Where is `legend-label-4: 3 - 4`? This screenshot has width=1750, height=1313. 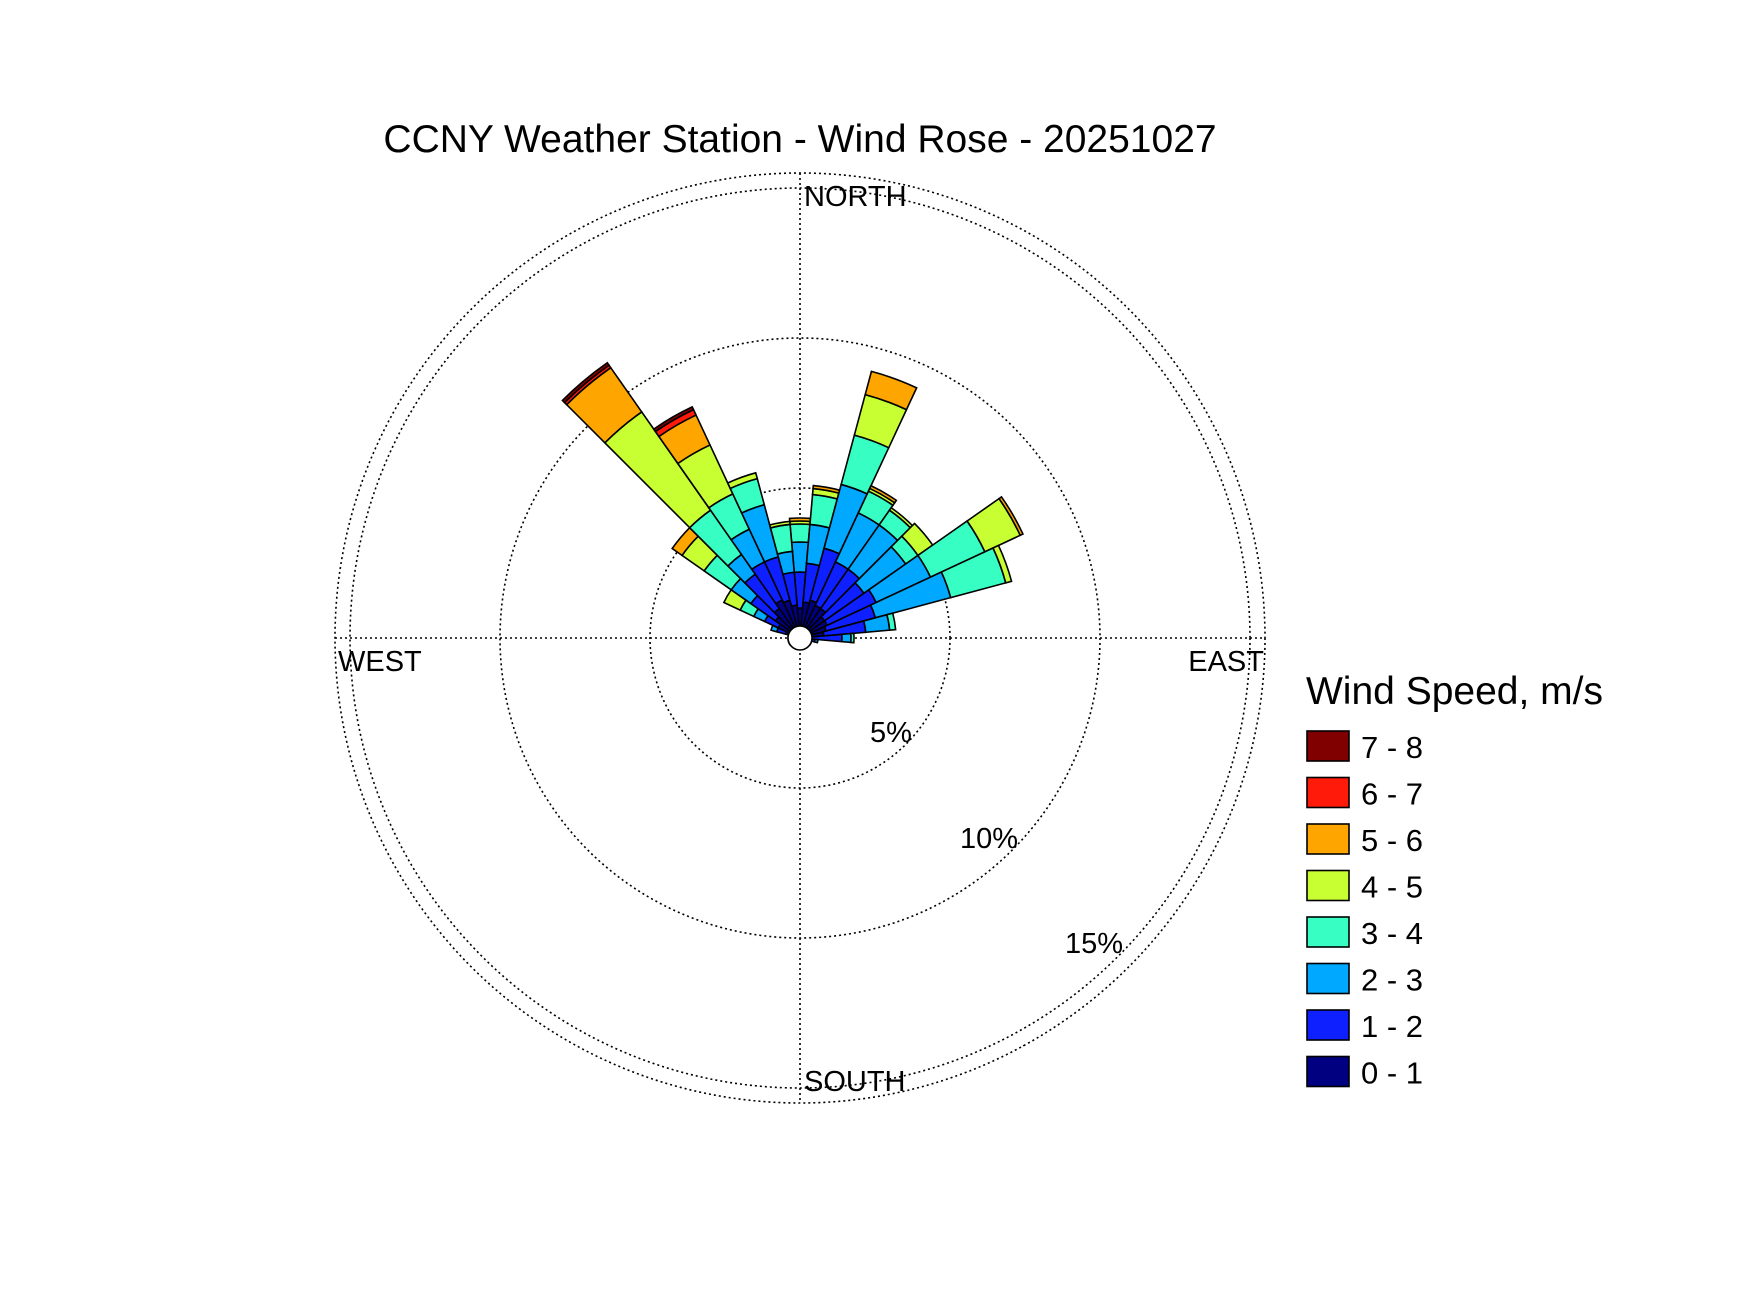 legend-label-4: 3 - 4 is located at coordinates (1392, 933).